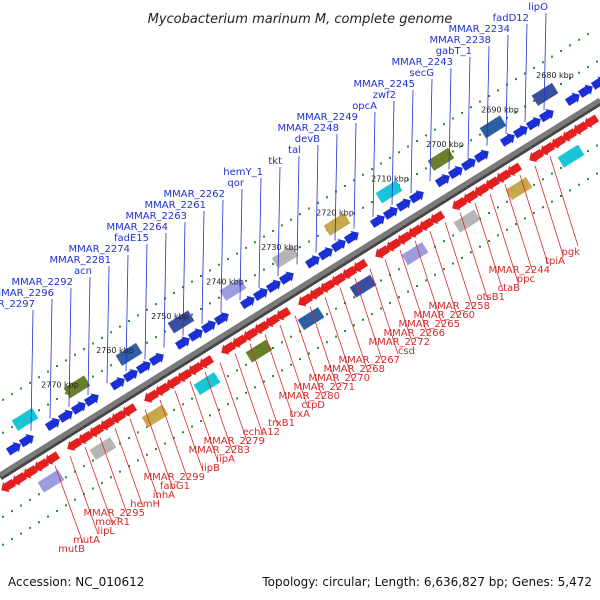 This screenshot has width=600, height=600. I want to click on top-gene-label: zwf2, so click(384, 95).